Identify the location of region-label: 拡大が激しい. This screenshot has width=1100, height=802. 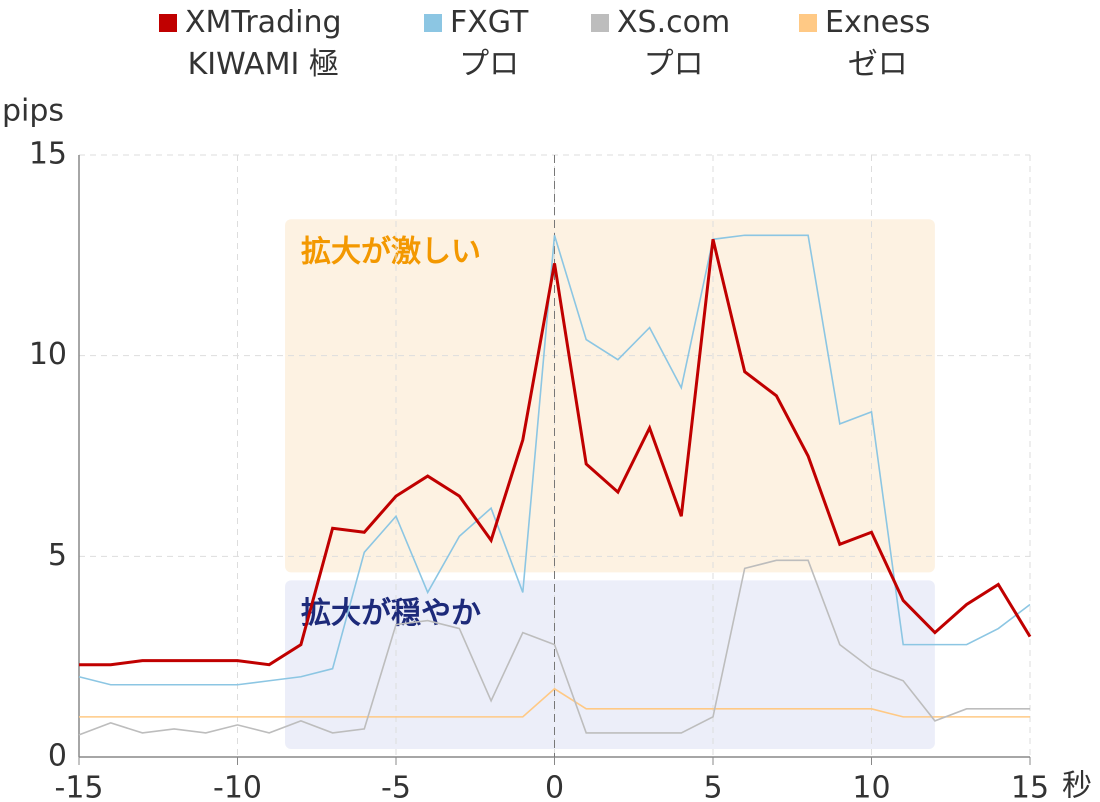
(391, 252).